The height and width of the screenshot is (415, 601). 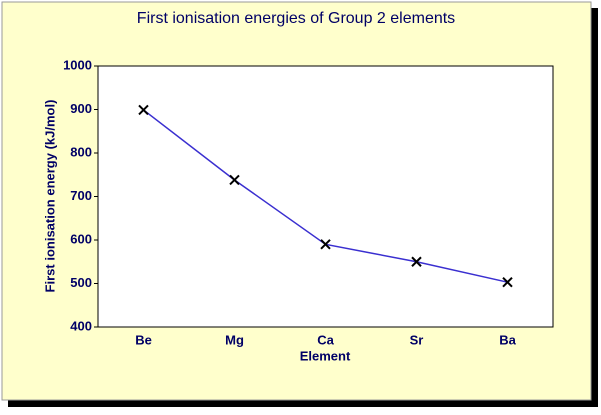 What do you see at coordinates (325, 339) in the screenshot?
I see `x-tick-label: Ca` at bounding box center [325, 339].